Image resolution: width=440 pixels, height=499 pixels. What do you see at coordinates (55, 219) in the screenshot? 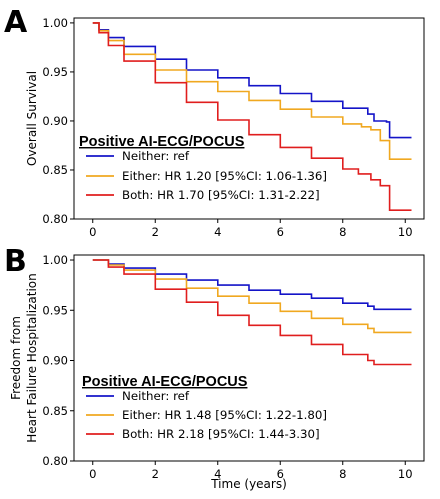
I see `panel-a-y-tick-label-0: 0.80` at bounding box center [55, 219].